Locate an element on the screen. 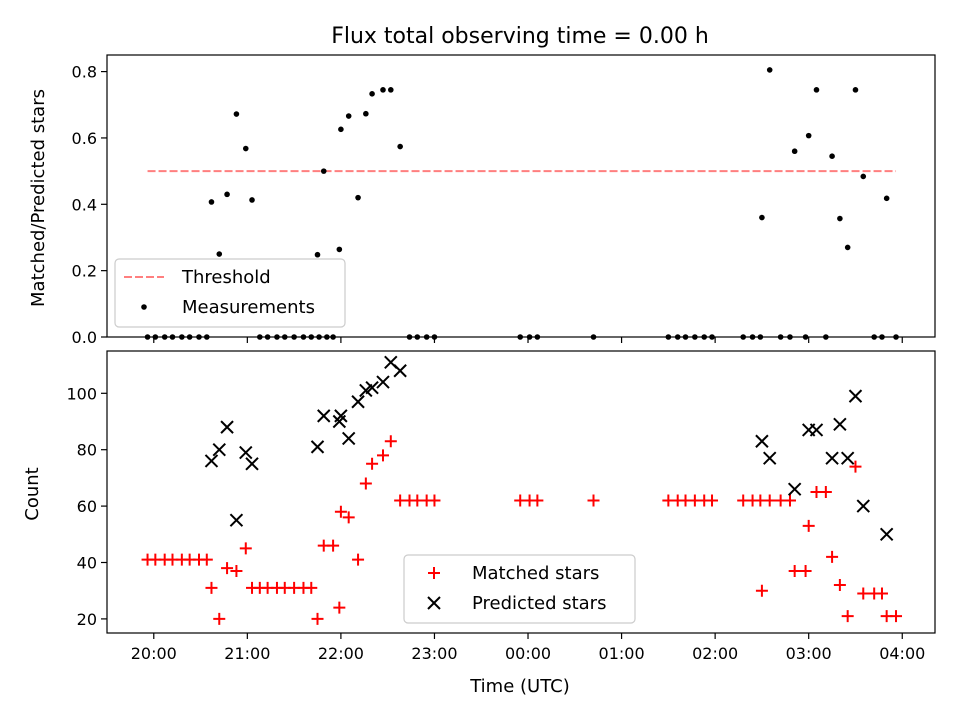  x-tick-label: 01:00 is located at coordinates (622, 653).